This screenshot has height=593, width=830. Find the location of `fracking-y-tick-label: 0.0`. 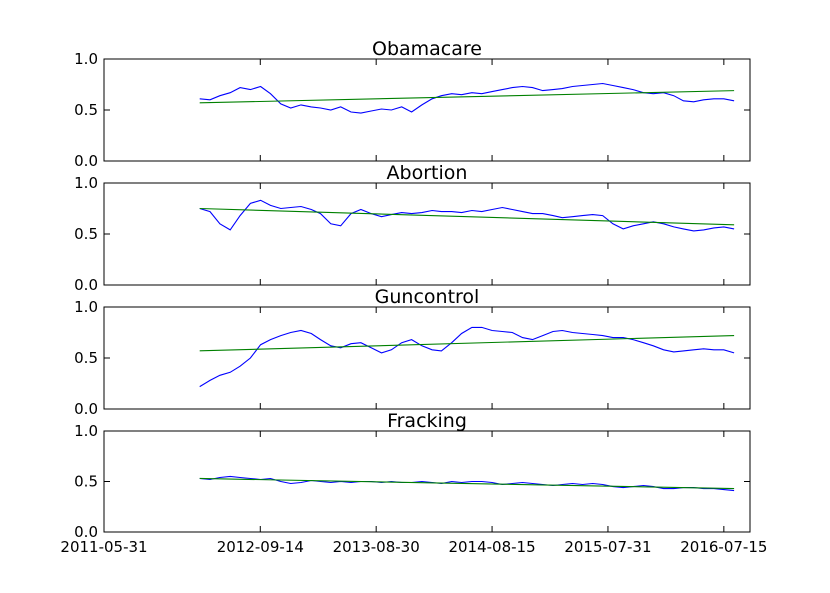

fracking-y-tick-label: 0.0 is located at coordinates (86, 532).